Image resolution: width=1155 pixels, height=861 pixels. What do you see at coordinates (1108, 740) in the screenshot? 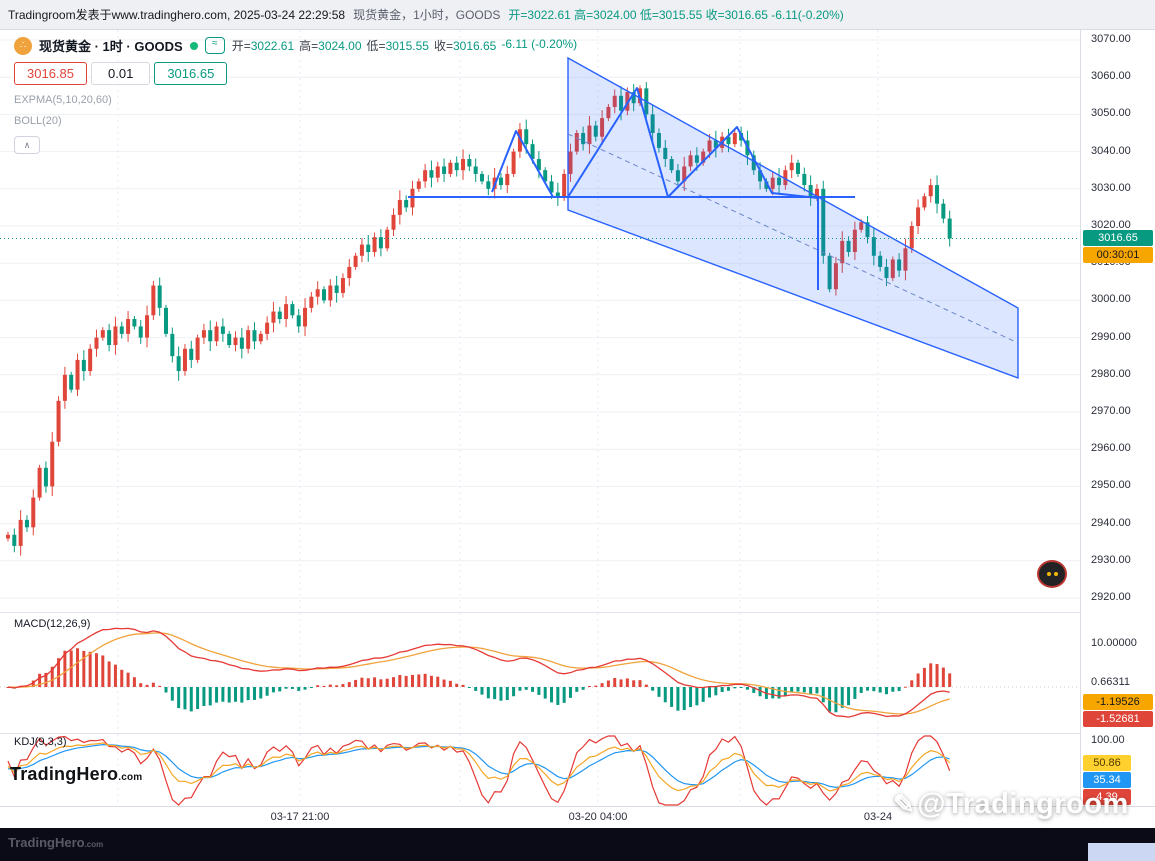
I see `kdj-axis-max: 100.00` at bounding box center [1108, 740].